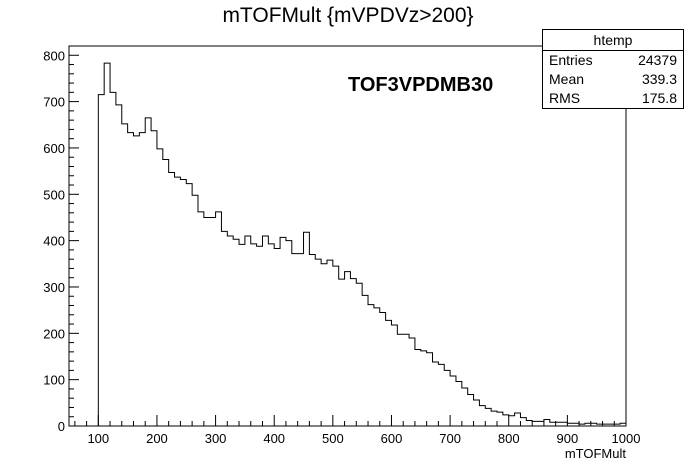  I want to click on stats-value: 175.8, so click(659, 98).